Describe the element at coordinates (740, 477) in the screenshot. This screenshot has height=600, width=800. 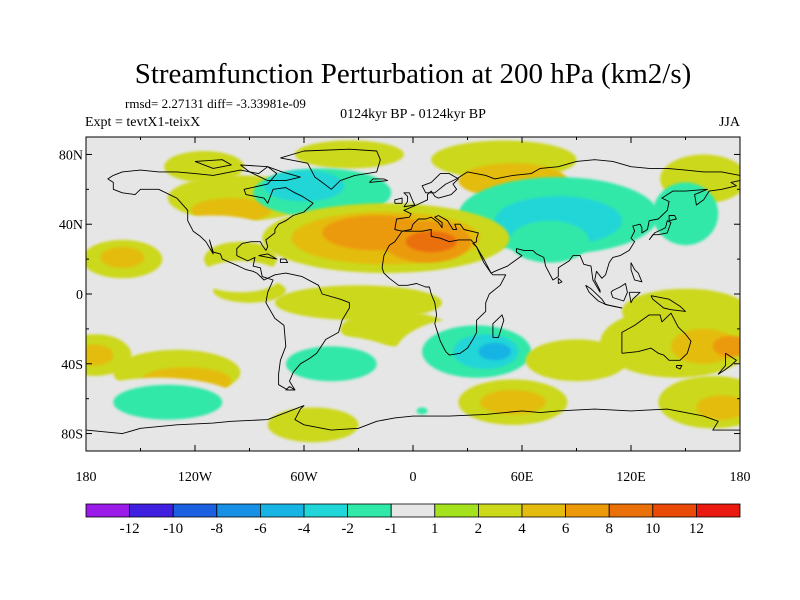
I see `x-tick-label-6: 180` at that location.